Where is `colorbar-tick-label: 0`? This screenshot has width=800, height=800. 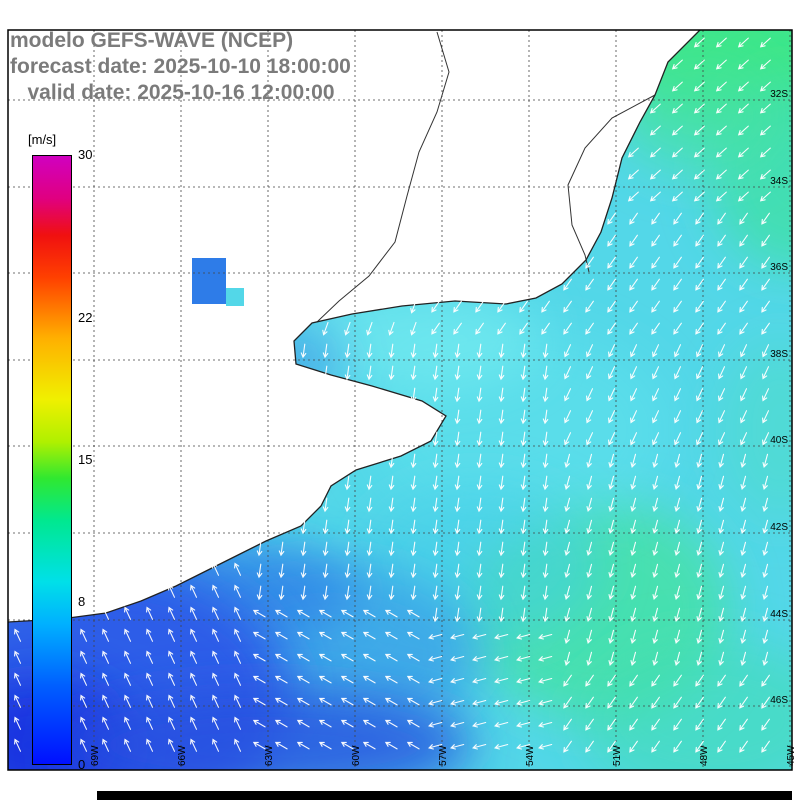
colorbar-tick-label: 0 is located at coordinates (82, 764).